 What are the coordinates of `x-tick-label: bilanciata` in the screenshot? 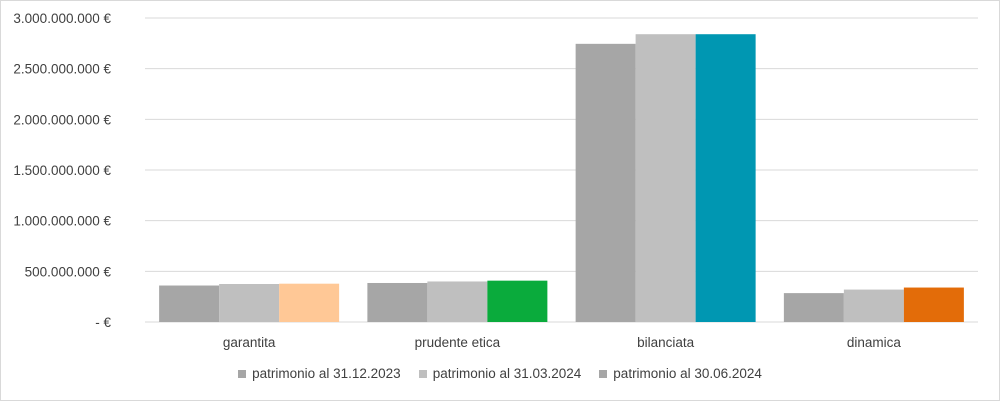 It's located at (666, 342).